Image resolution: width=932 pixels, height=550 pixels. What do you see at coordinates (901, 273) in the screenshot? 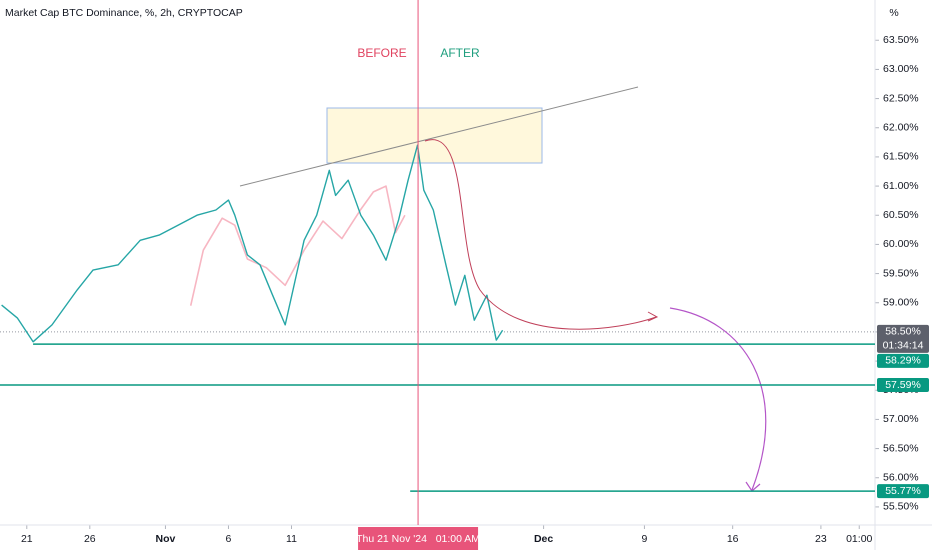
I see `y-tick-label: 59.50%` at bounding box center [901, 273].